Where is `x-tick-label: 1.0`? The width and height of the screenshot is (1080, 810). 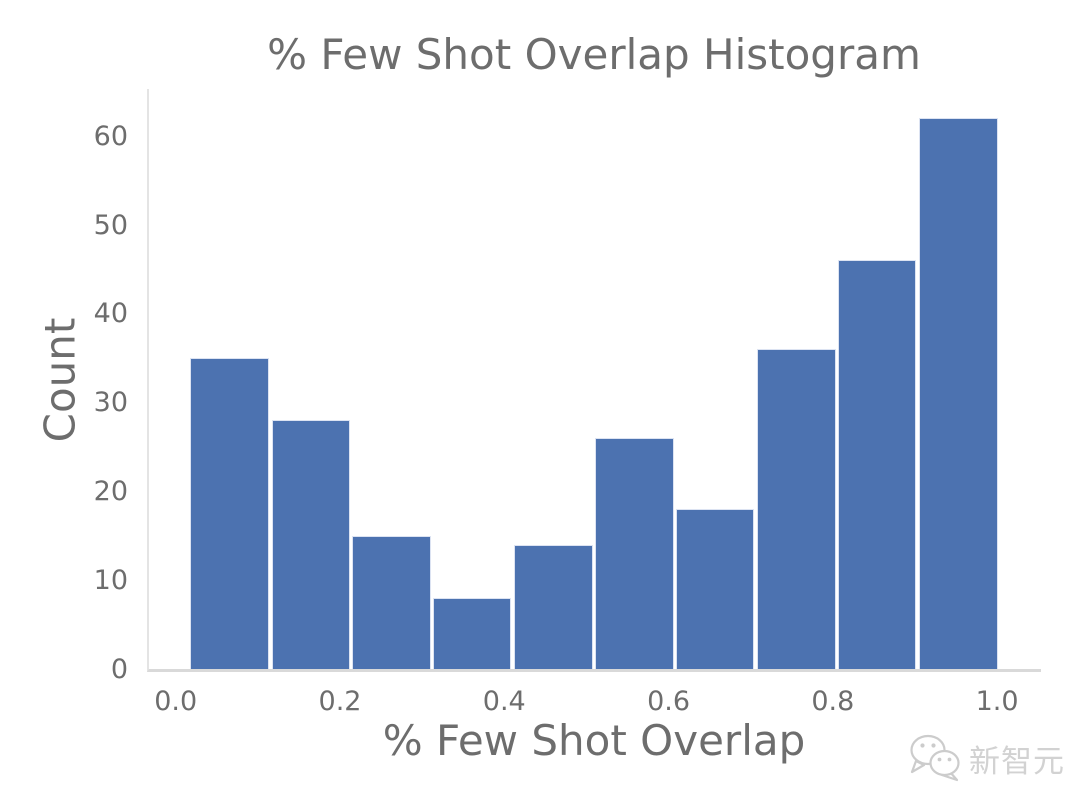 x-tick-label: 1.0 is located at coordinates (997, 701).